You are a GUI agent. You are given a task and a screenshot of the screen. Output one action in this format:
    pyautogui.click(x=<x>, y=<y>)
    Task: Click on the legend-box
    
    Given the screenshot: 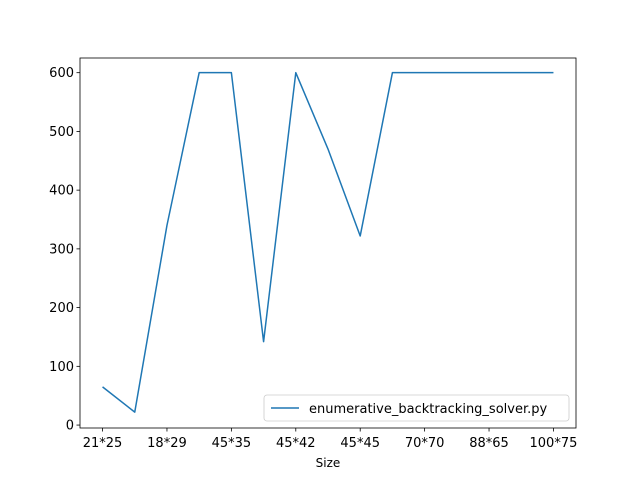 What is the action you would take?
    pyautogui.click(x=416, y=408)
    